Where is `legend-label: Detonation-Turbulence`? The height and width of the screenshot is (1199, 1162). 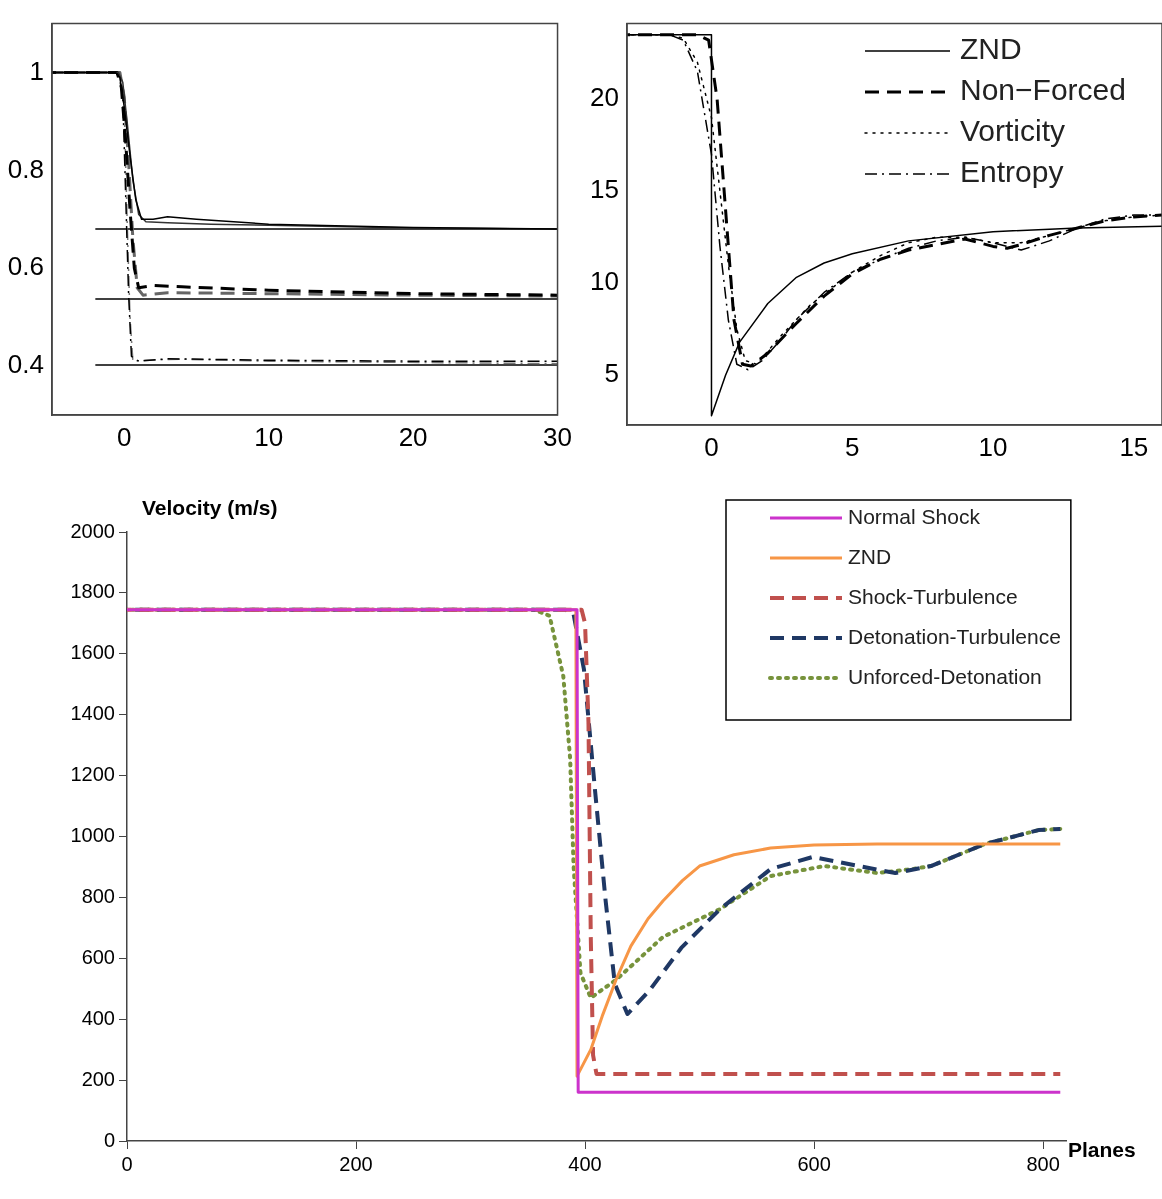
legend-label: Detonation-Turbulence is located at coordinates (954, 636).